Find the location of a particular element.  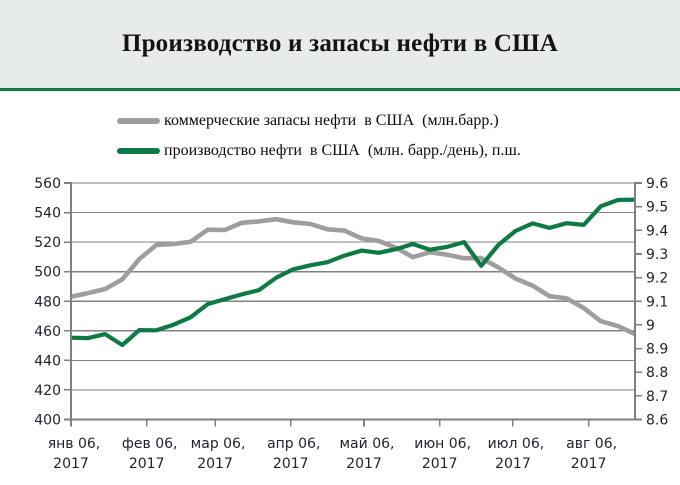

x-tick-label-month: июл 06, is located at coordinates (516, 444).